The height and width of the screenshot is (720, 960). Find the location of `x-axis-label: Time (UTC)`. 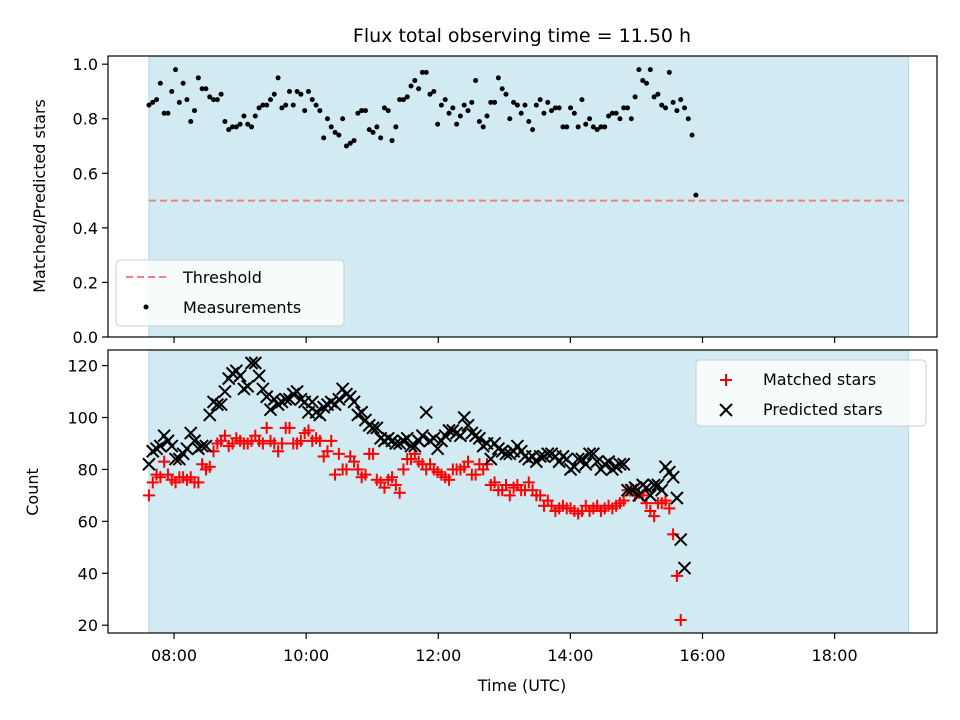

x-axis-label: Time (UTC) is located at coordinates (521, 685).